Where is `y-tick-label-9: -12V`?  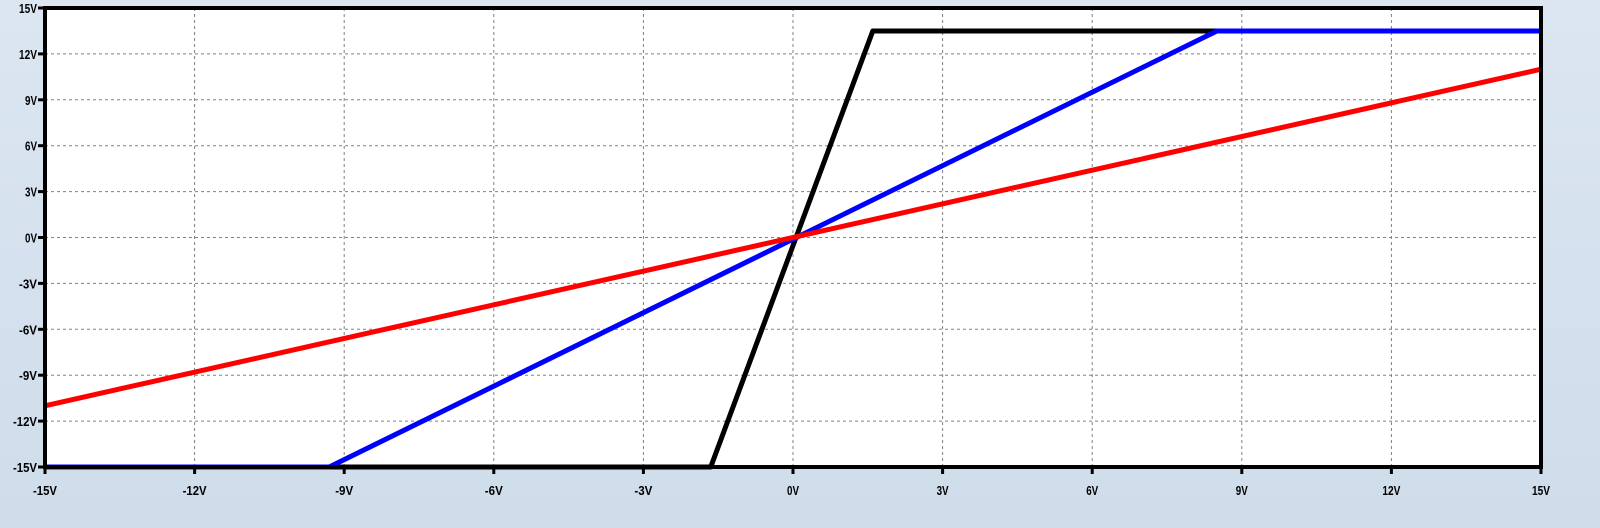 y-tick-label-9: -12V is located at coordinates (25, 421).